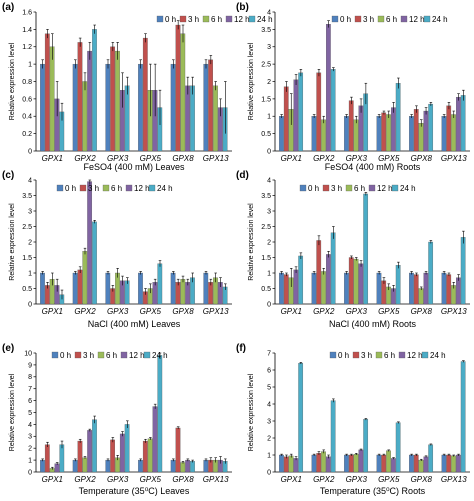  What do you see at coordinates (8, 175) in the screenshot?
I see `panel-label: (c)` at bounding box center [8, 175].